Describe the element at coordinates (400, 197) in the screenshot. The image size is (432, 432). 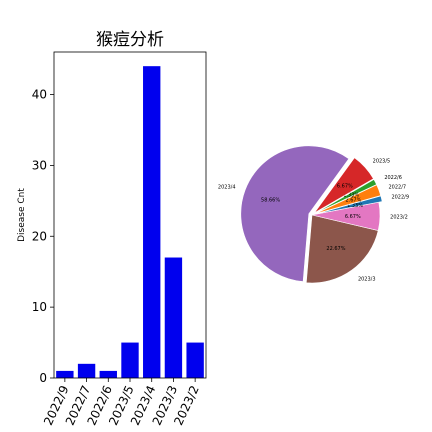
I see `pie-category-label: 2022/9` at that location.